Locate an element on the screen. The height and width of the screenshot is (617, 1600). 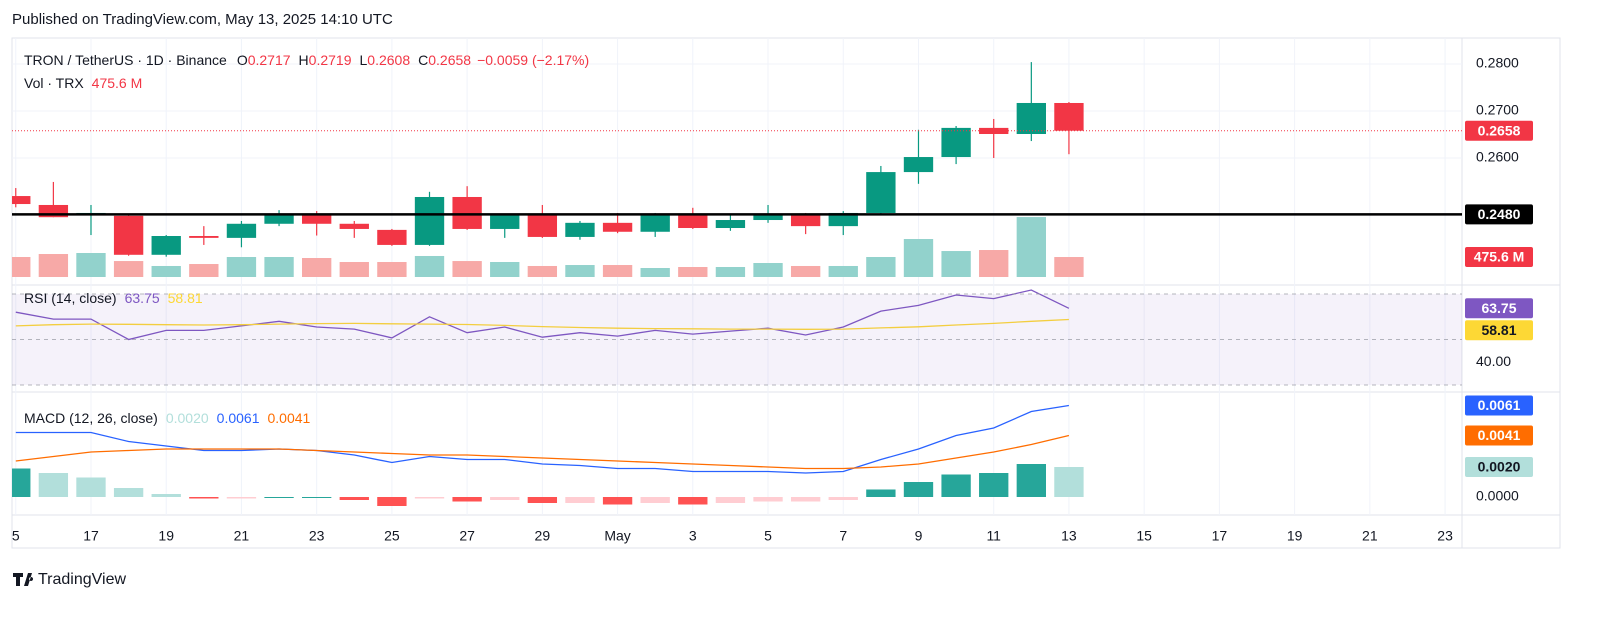
macd-title: MACD (12, 26, close) is located at coordinates (91, 418).